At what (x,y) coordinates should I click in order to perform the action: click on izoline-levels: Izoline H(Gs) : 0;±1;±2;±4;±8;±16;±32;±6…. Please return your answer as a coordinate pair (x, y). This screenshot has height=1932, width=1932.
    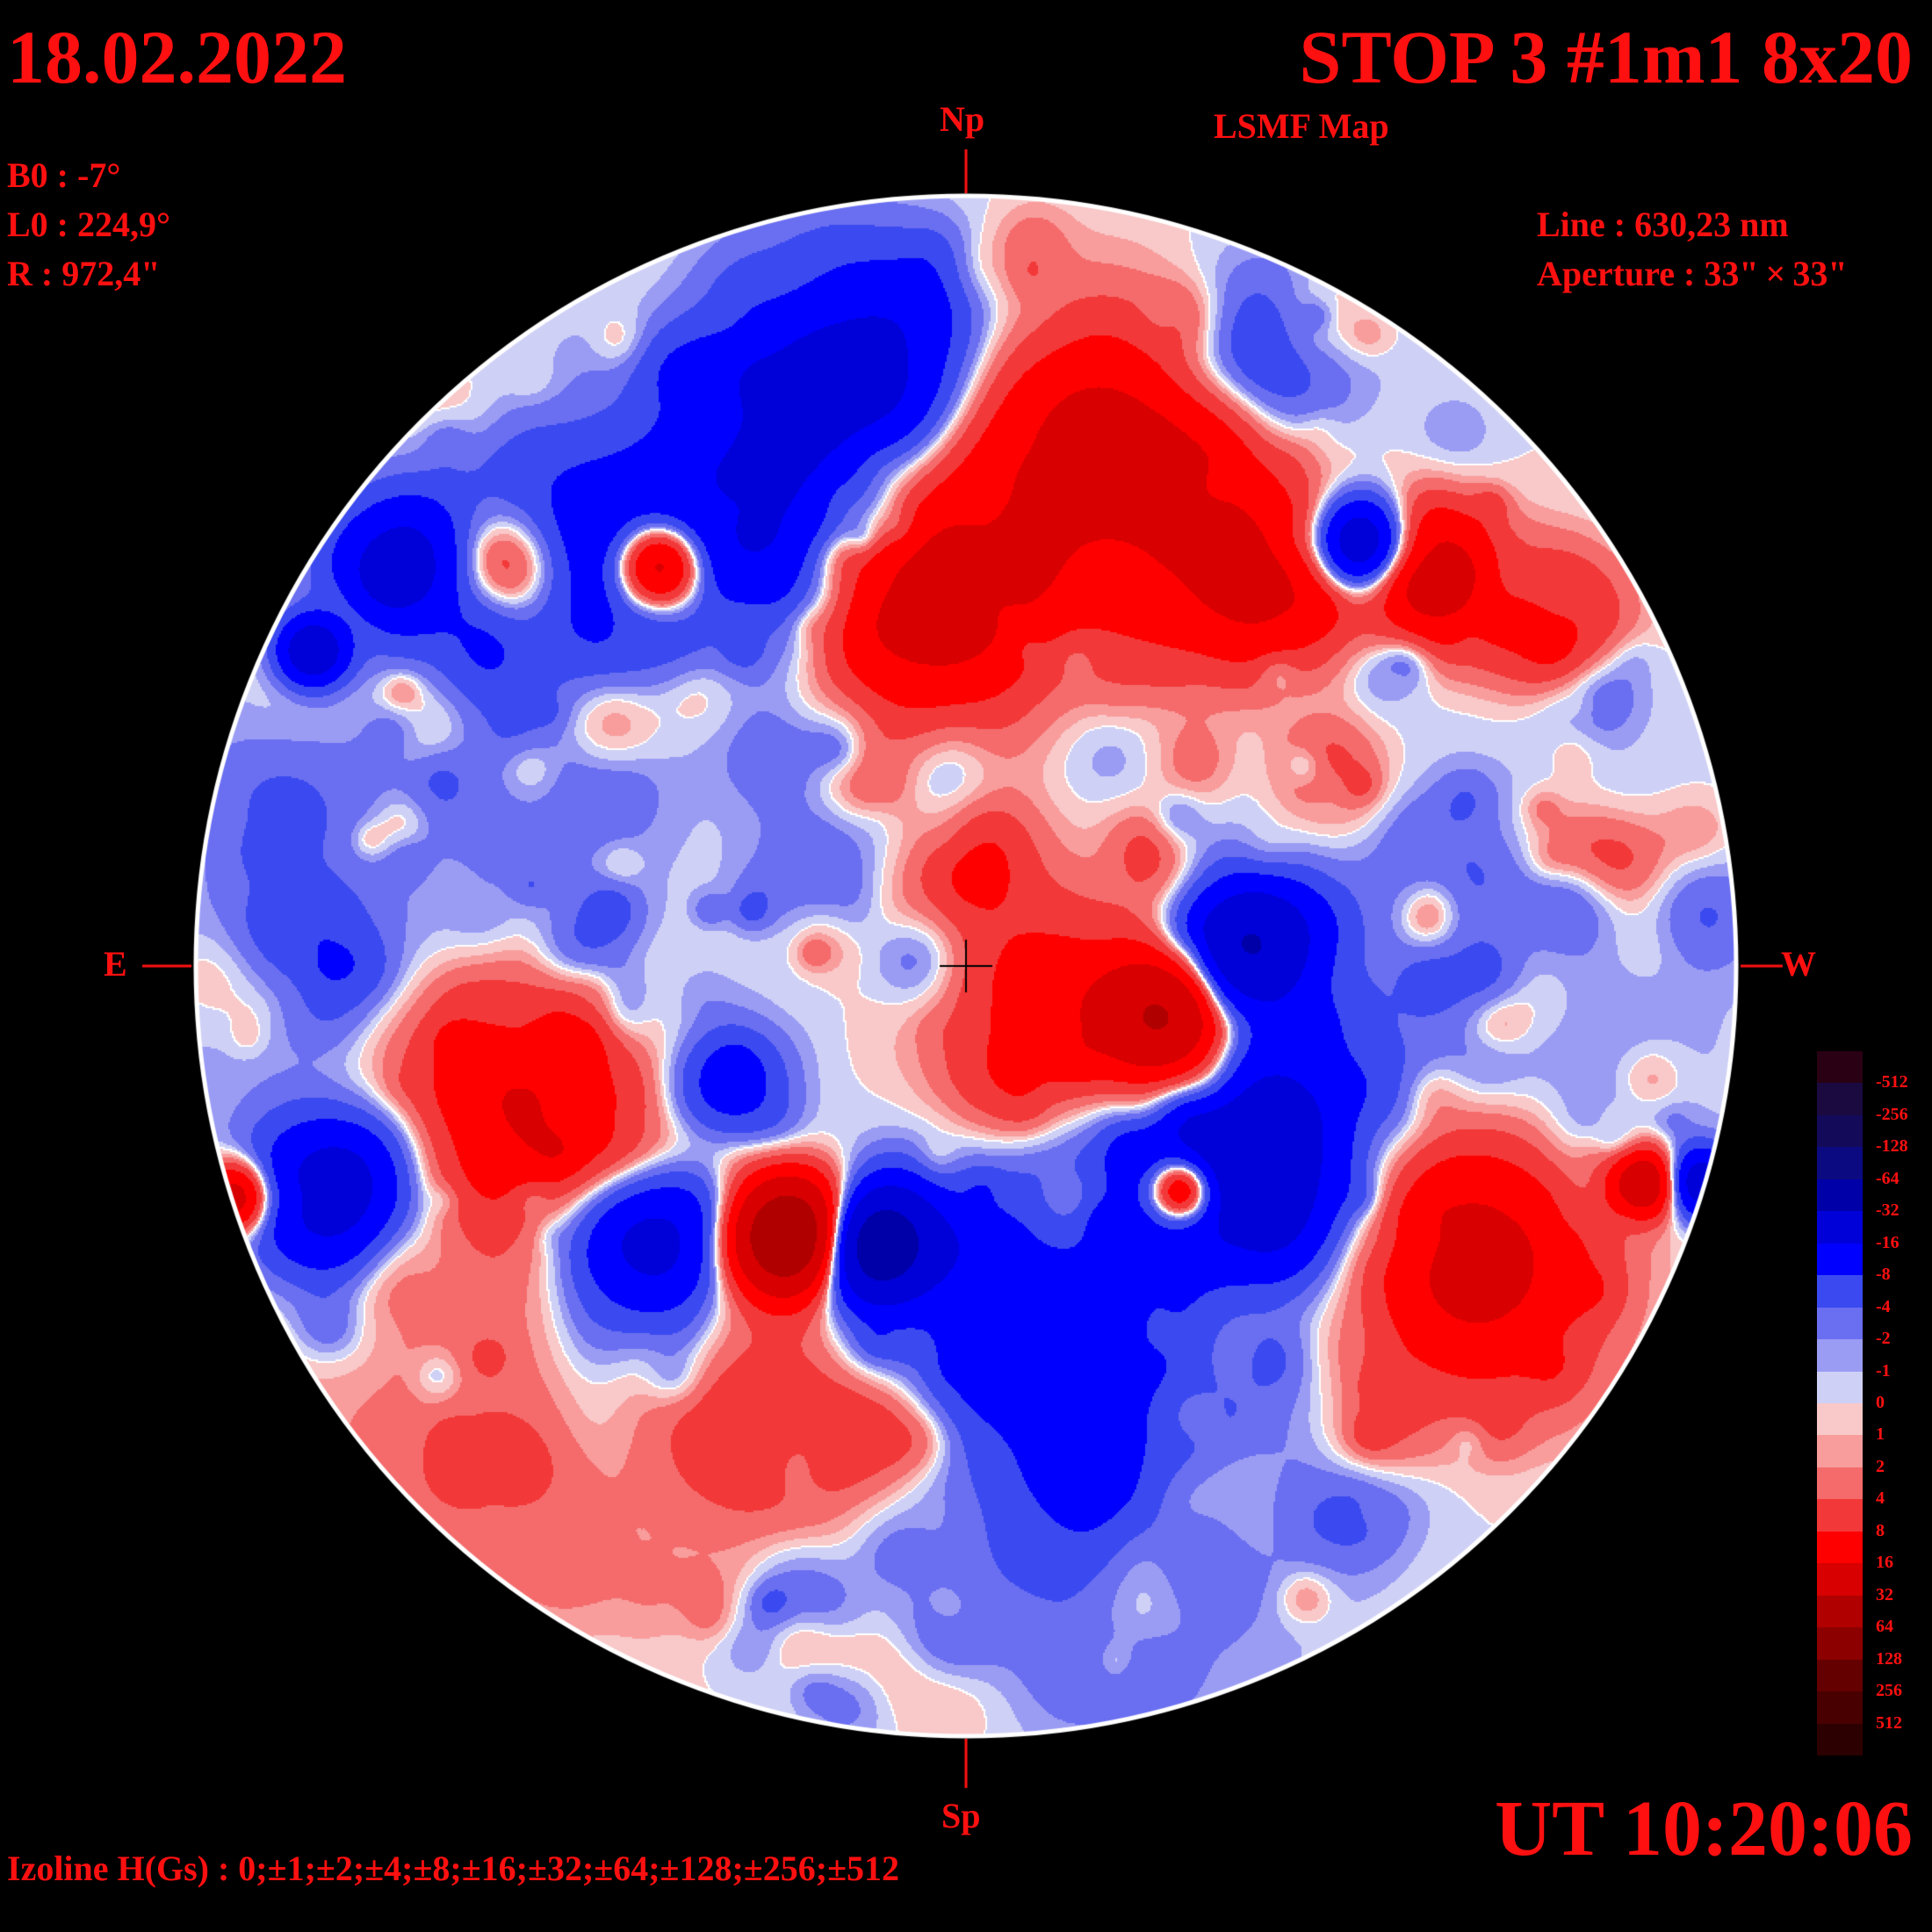
    Looking at the image, I should click on (453, 1868).